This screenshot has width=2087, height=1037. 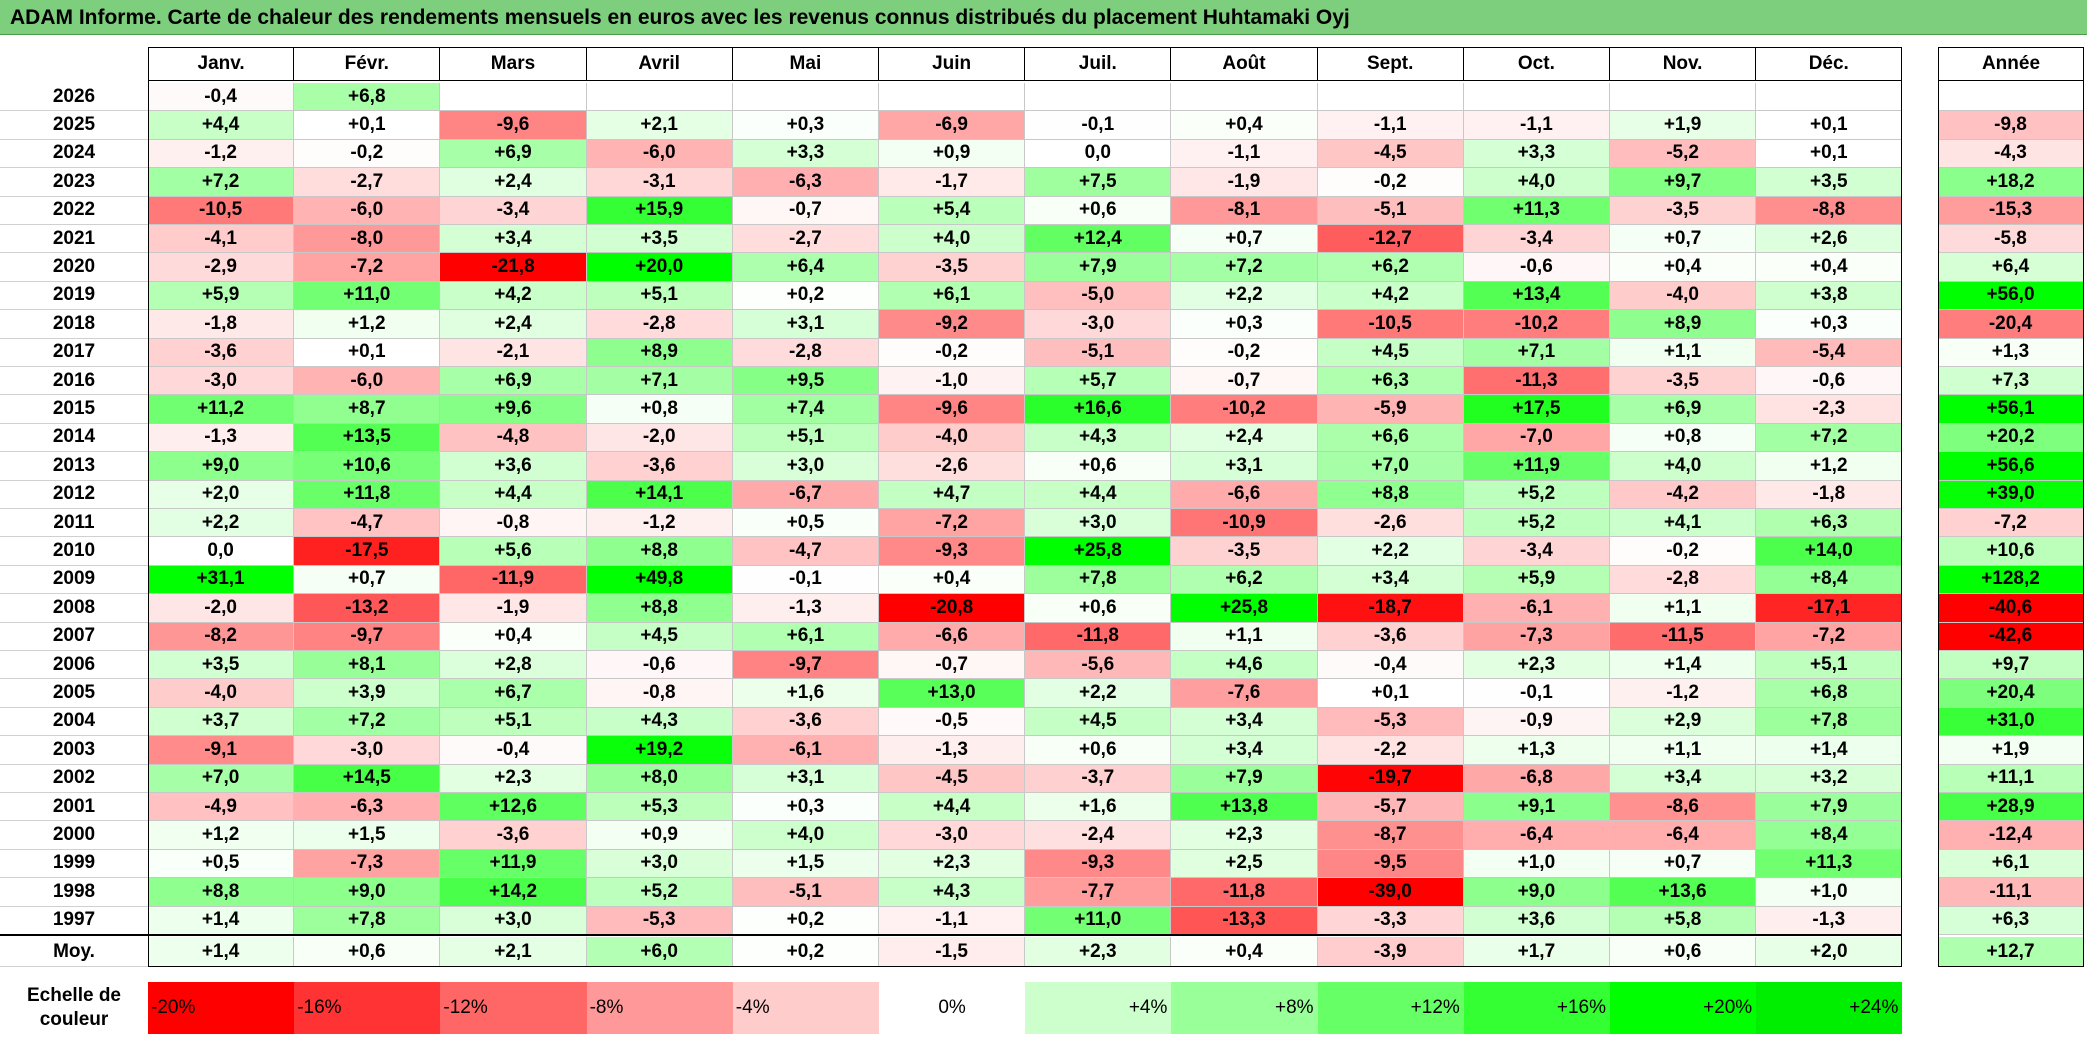 I want to click on annual-cell: +56,1, so click(x=2011, y=409).